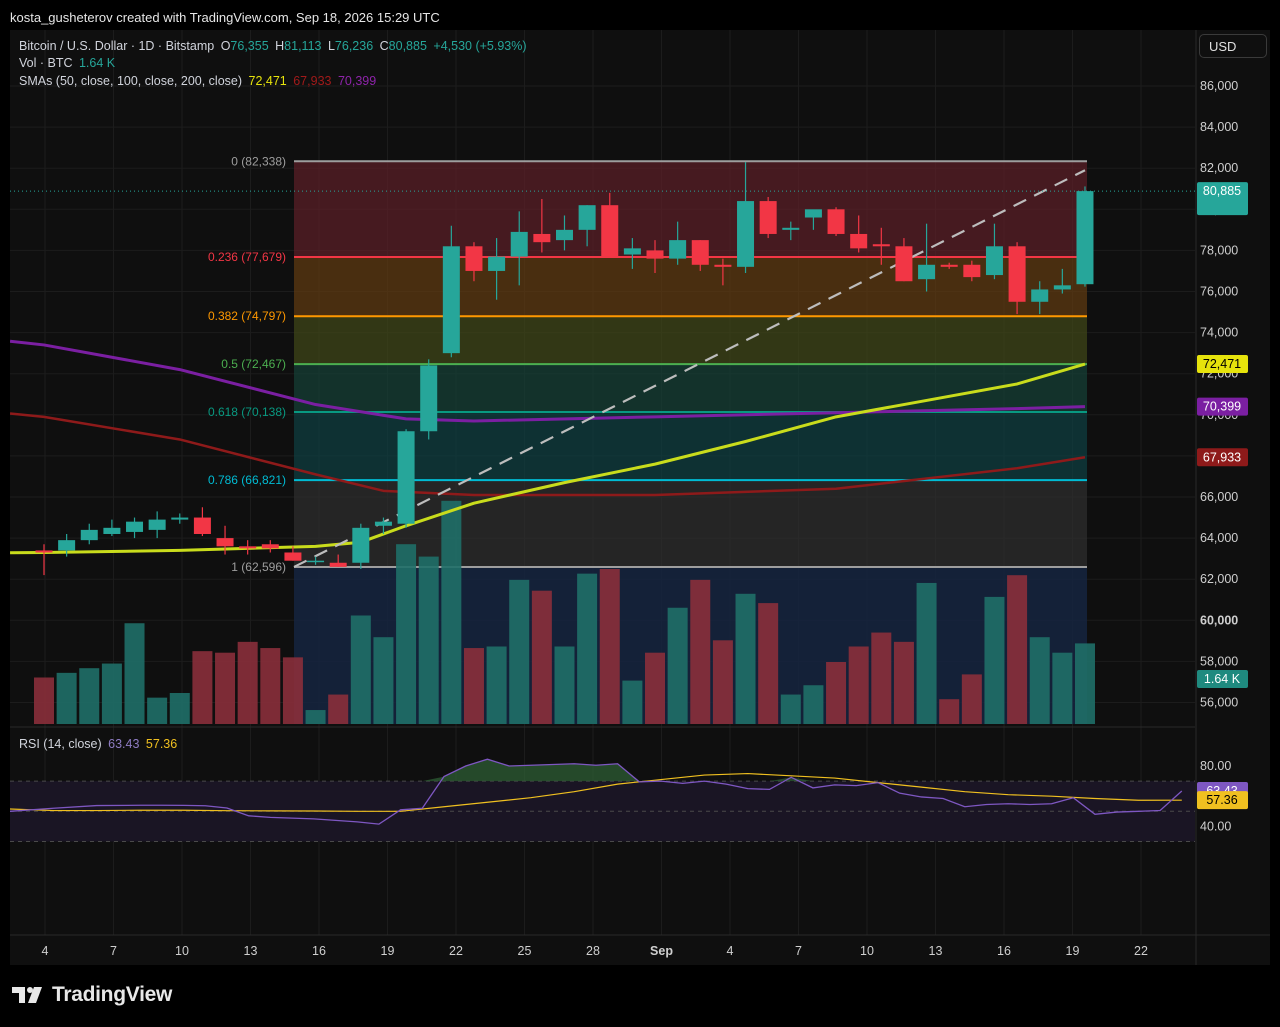 Image resolution: width=1280 pixels, height=1027 pixels. What do you see at coordinates (253, 364) in the screenshot?
I see `fib-level-label: 0.5 (72,467)` at bounding box center [253, 364].